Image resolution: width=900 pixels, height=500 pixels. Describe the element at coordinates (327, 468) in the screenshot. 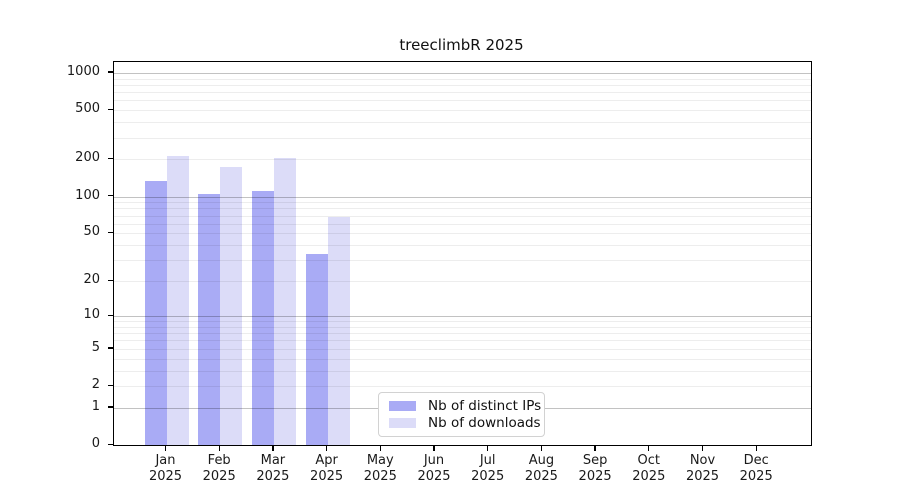

I see `x-tick-label-apr: Apr 2025` at that location.